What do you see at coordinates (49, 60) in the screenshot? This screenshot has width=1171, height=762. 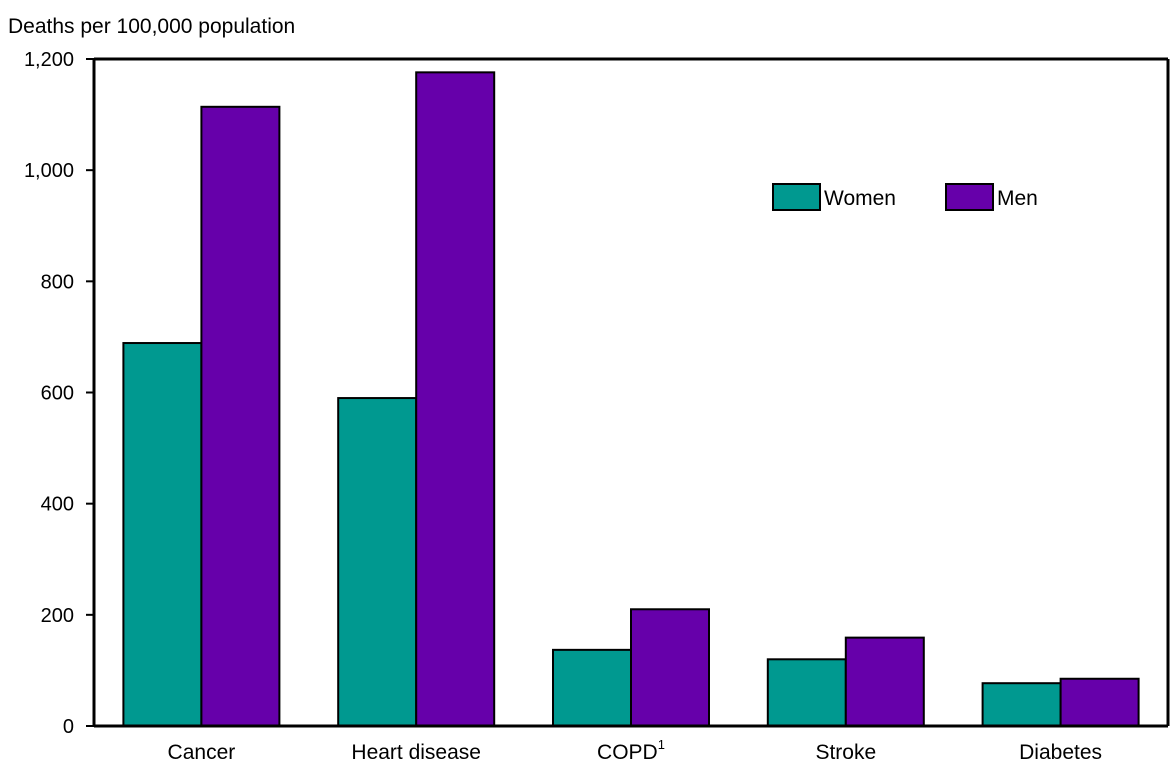 I see `y-tick-label: 1,200` at bounding box center [49, 60].